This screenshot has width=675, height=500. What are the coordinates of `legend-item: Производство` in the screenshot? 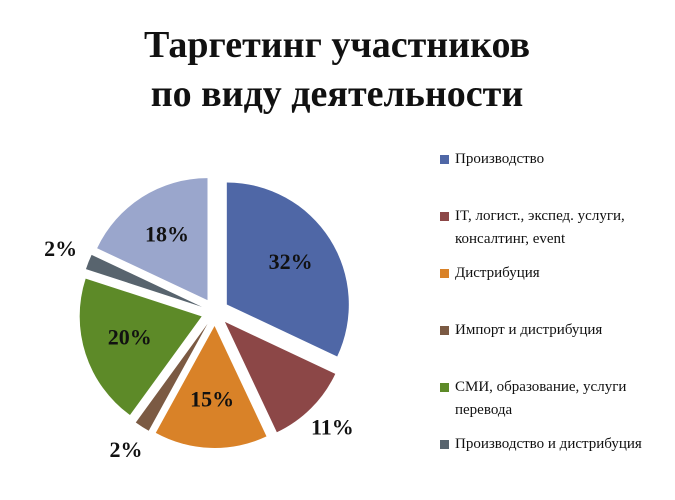 It's located at (552, 176).